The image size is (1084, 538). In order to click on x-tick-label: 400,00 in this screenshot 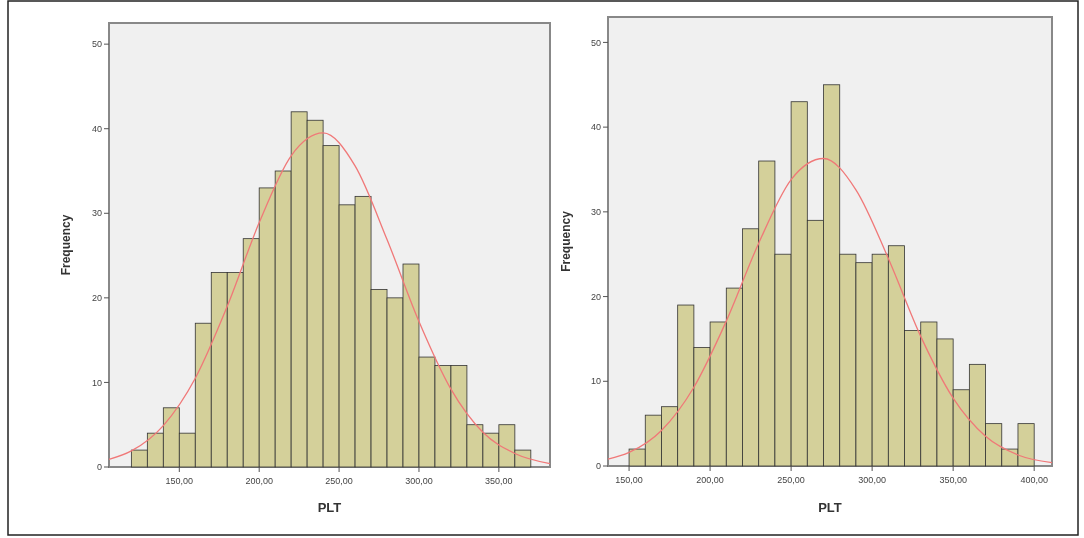, I will do `click(1034, 480)`.